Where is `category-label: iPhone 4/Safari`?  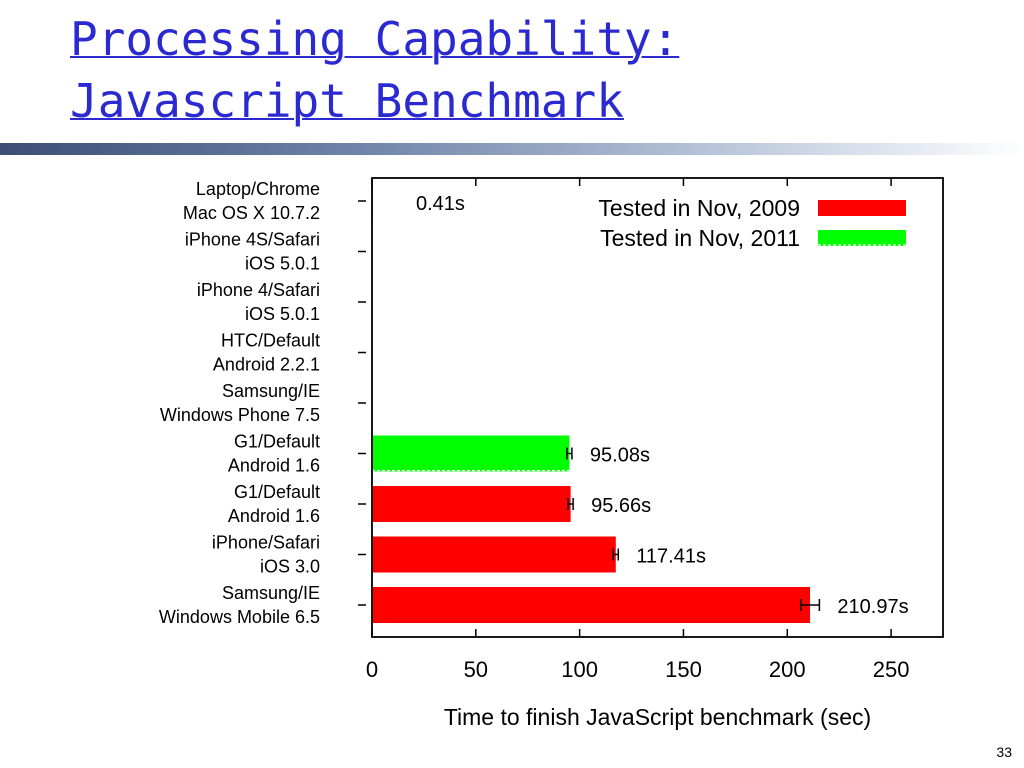
category-label: iPhone 4/Safari is located at coordinates (258, 290).